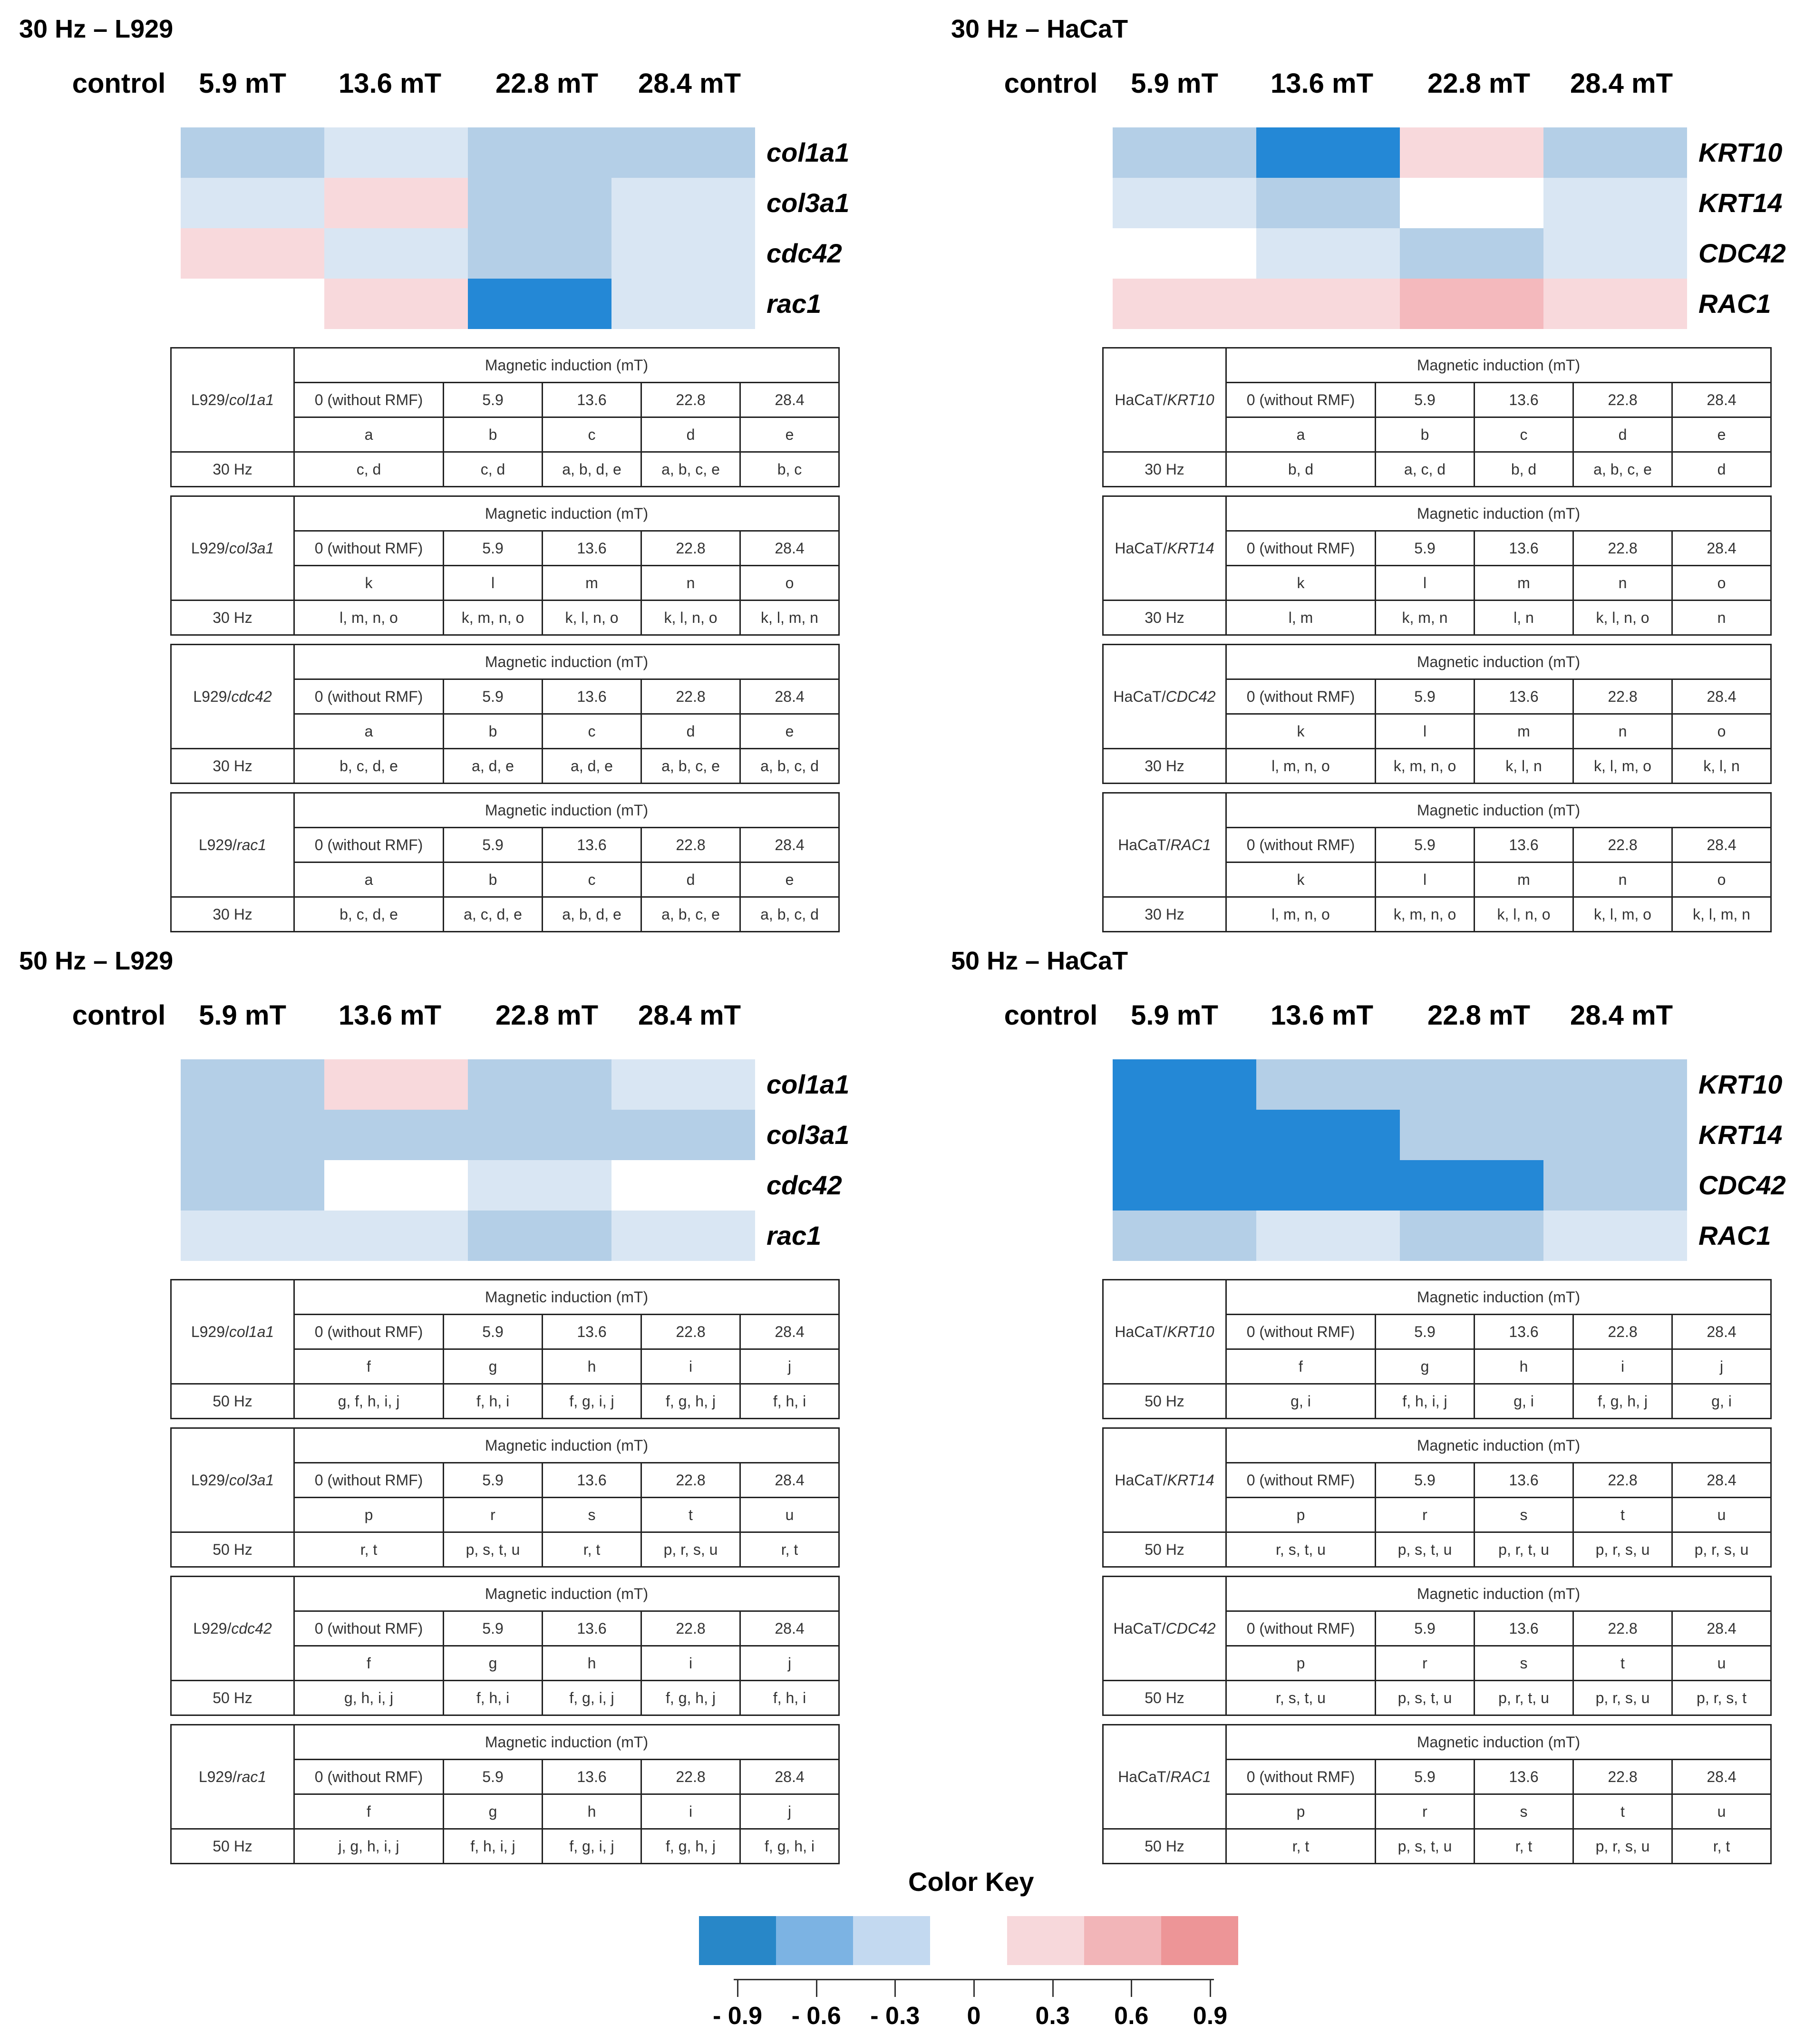  I want to click on column-header: 5.9 mT, so click(1175, 84).